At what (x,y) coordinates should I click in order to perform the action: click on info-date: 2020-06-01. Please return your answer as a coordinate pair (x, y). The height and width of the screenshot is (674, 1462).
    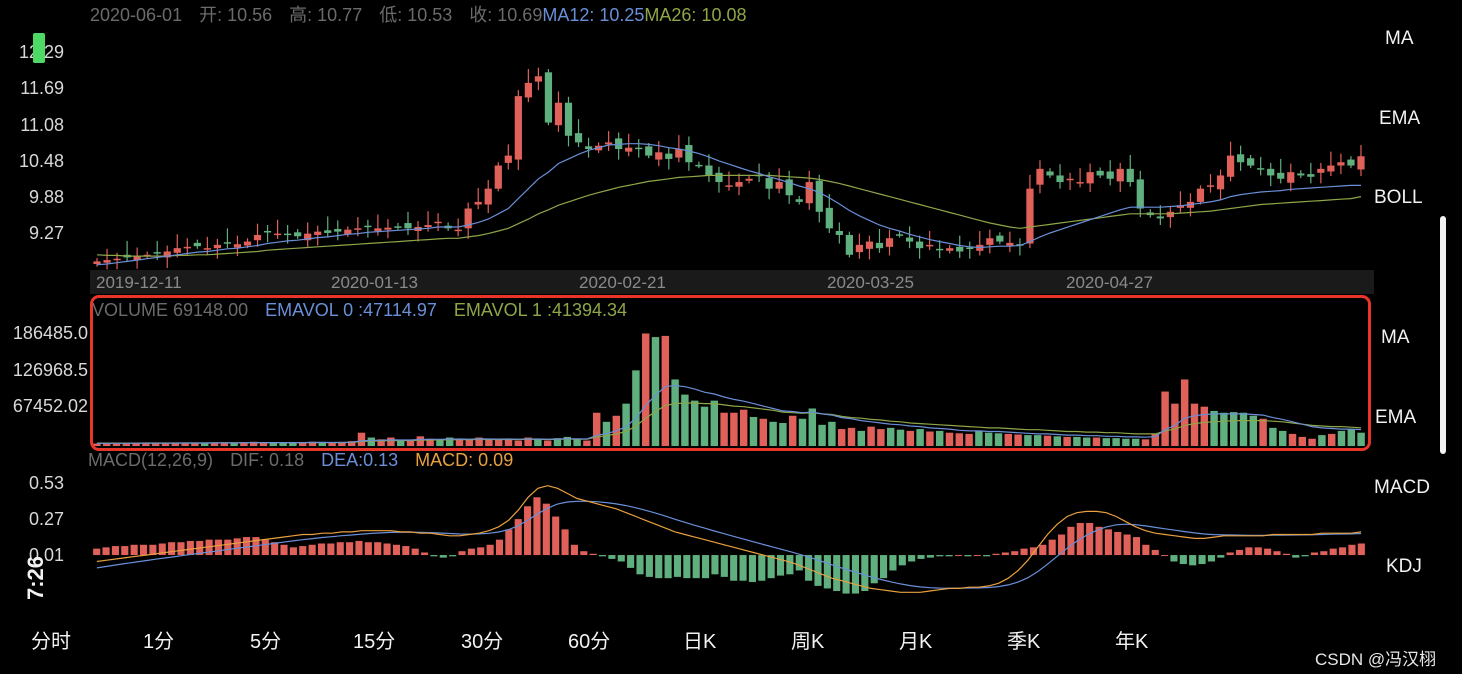
    Looking at the image, I should click on (136, 15).